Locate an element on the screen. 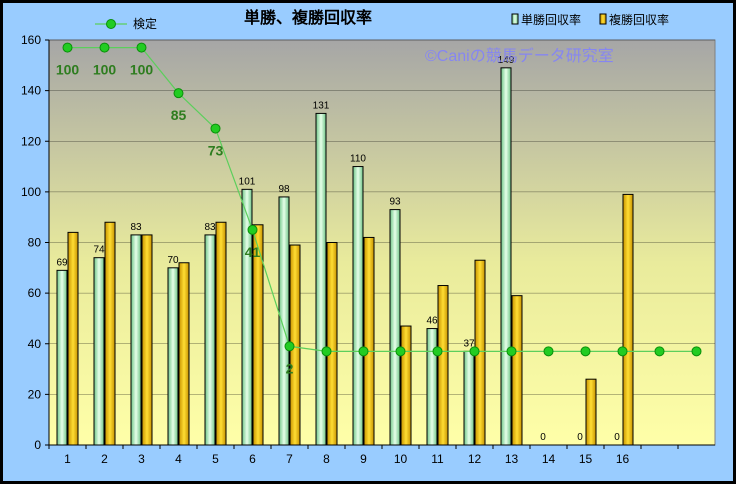 Image resolution: width=736 pixels, height=484 pixels. y-tick-label: 100 is located at coordinates (31, 192).